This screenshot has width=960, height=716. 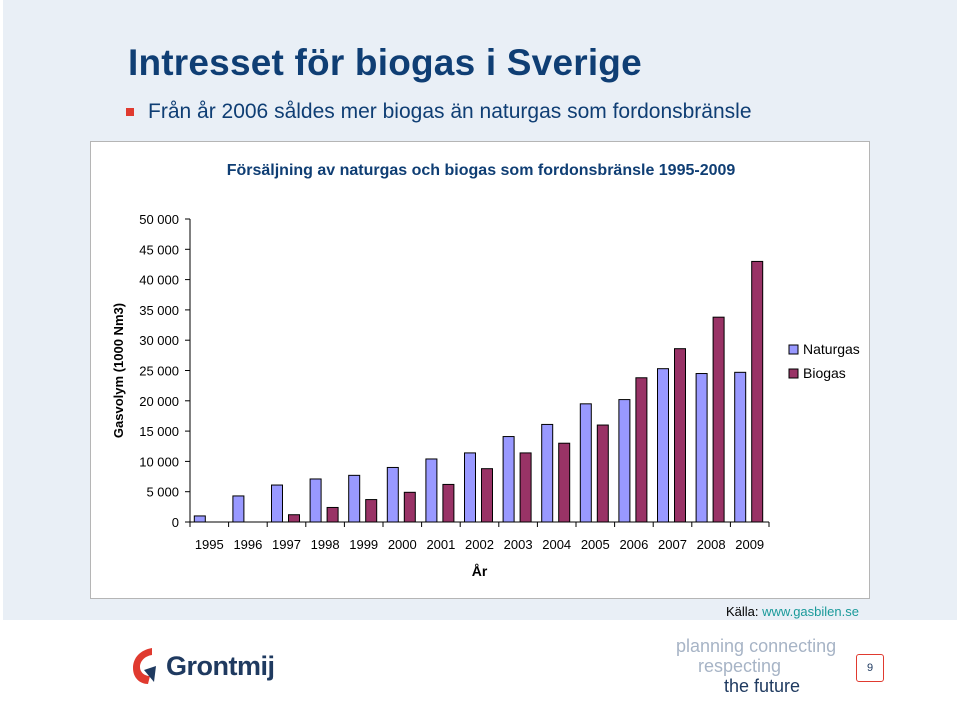 What do you see at coordinates (740, 666) in the screenshot?
I see `tagline-line-2: respecting` at bounding box center [740, 666].